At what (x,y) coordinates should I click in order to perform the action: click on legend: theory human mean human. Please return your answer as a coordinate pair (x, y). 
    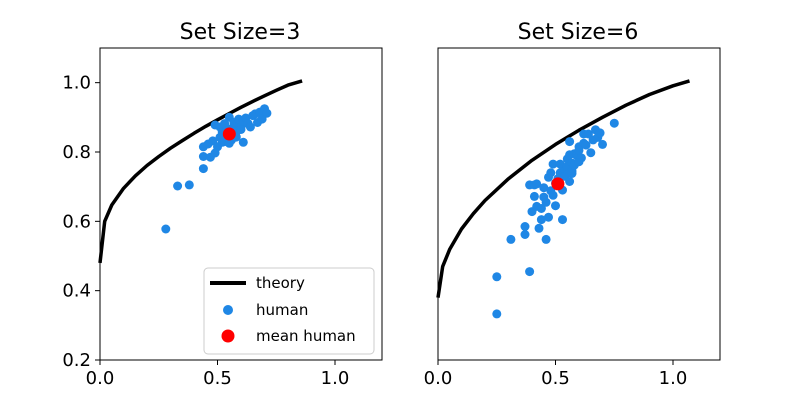
    Looking at the image, I should click on (289, 311).